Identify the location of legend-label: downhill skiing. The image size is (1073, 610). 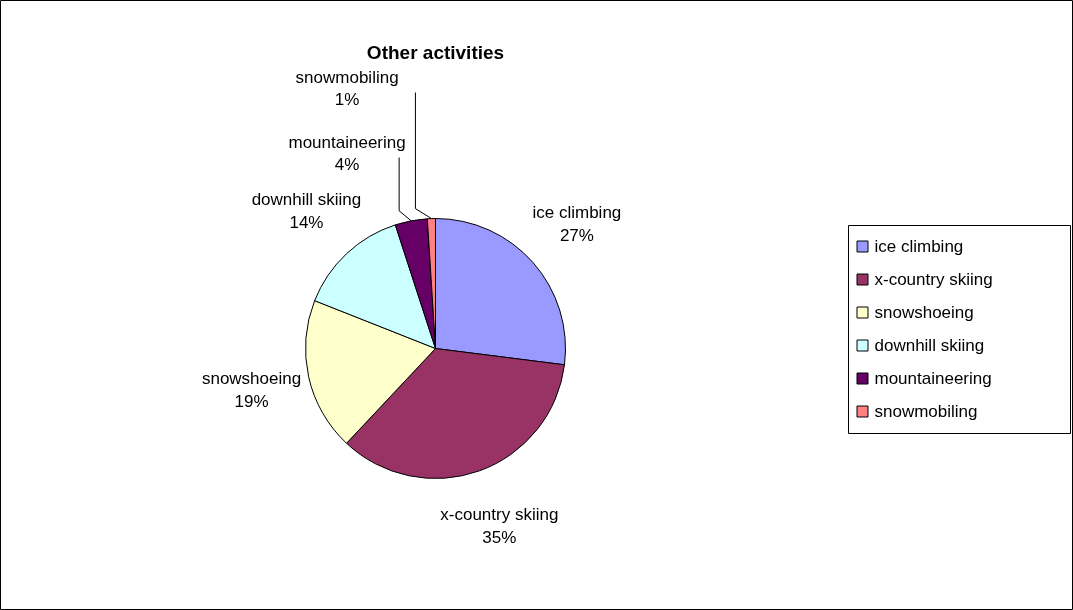
(929, 345).